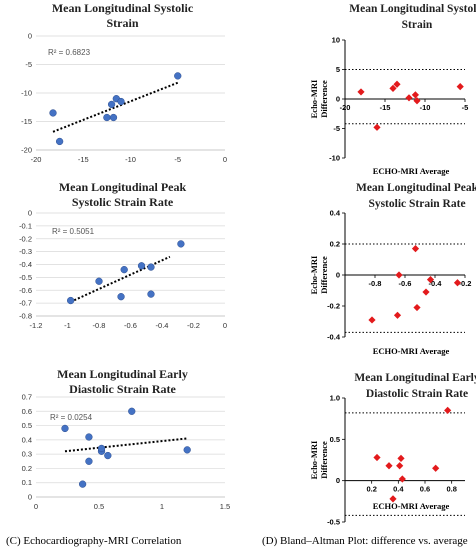 The width and height of the screenshot is (476, 550). I want to click on y-tick-label: -15, so click(26, 121).